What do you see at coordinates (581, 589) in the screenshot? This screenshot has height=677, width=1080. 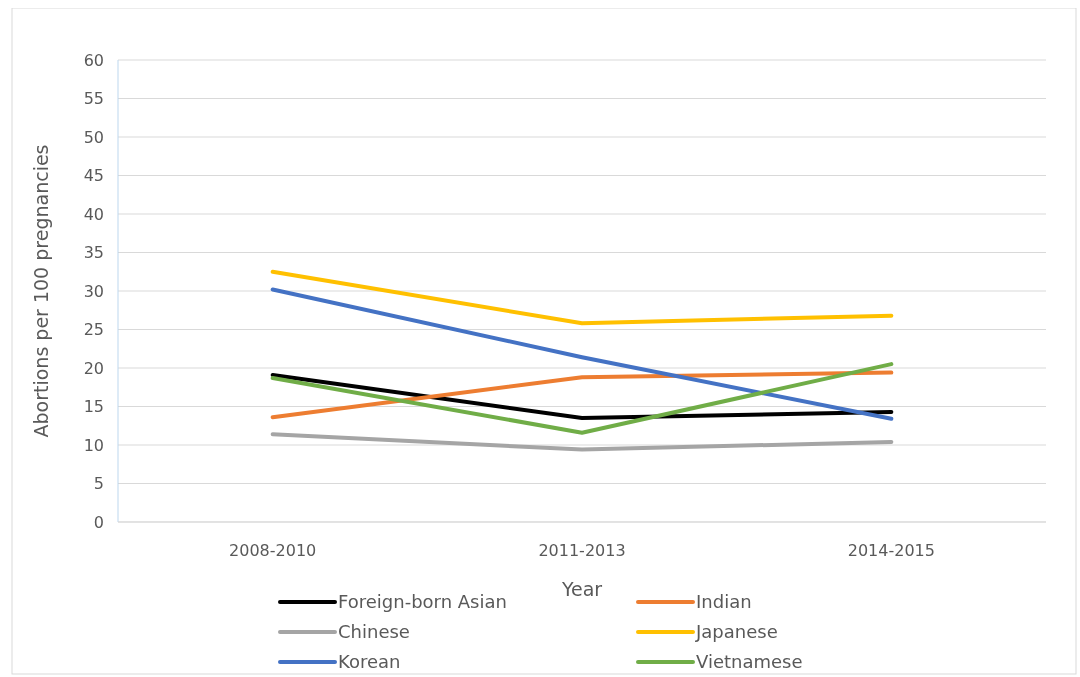 I see `x-axis-title: Year` at bounding box center [581, 589].